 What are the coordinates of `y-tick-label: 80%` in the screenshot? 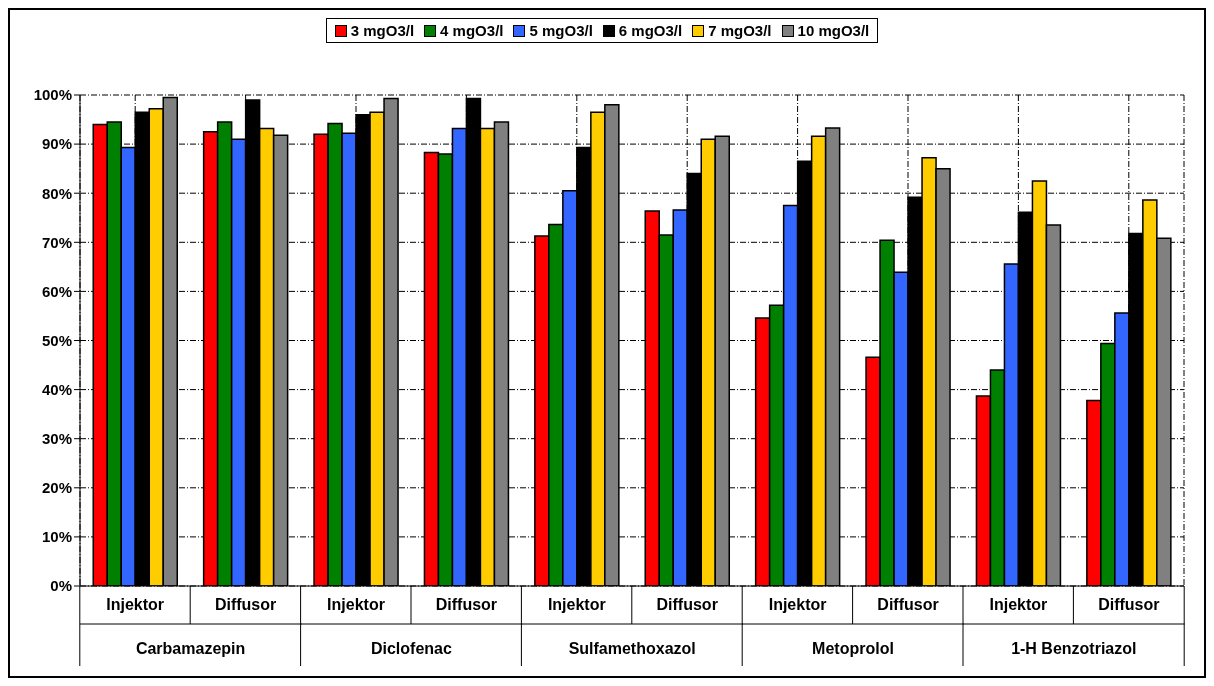 It's located at (56, 193).